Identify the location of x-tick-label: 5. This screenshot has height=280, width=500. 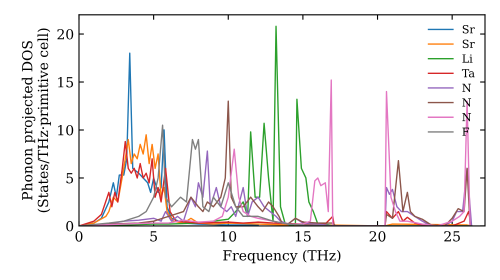
(153, 236).